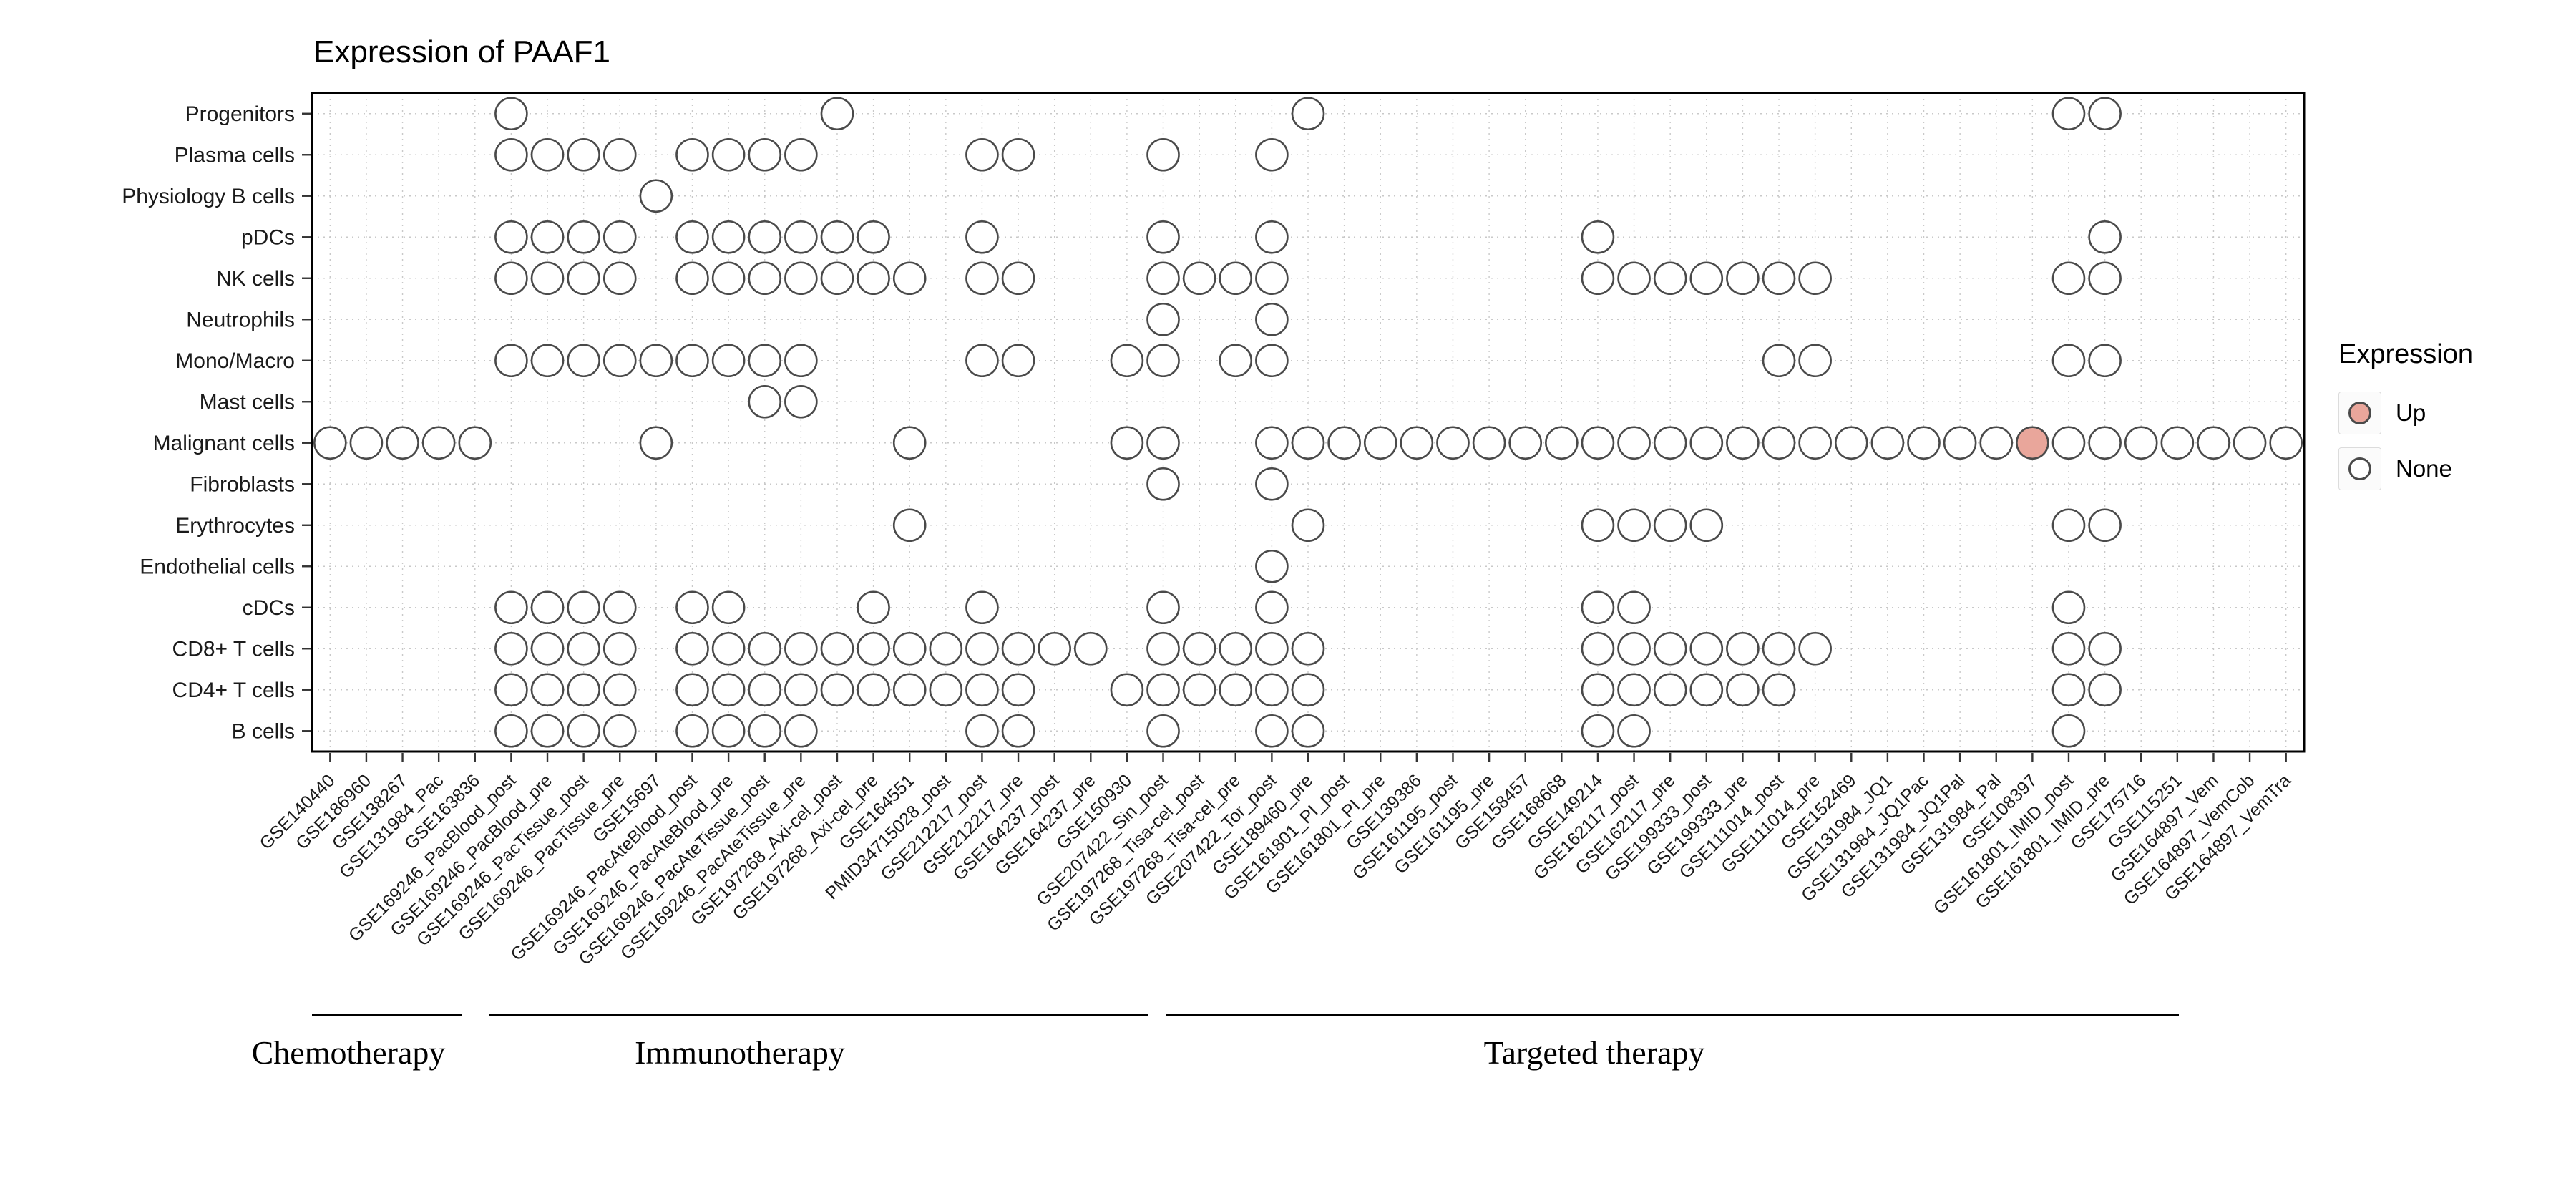 The width and height of the screenshot is (2576, 1181). I want to click on legend-label-up: Up, so click(2411, 412).